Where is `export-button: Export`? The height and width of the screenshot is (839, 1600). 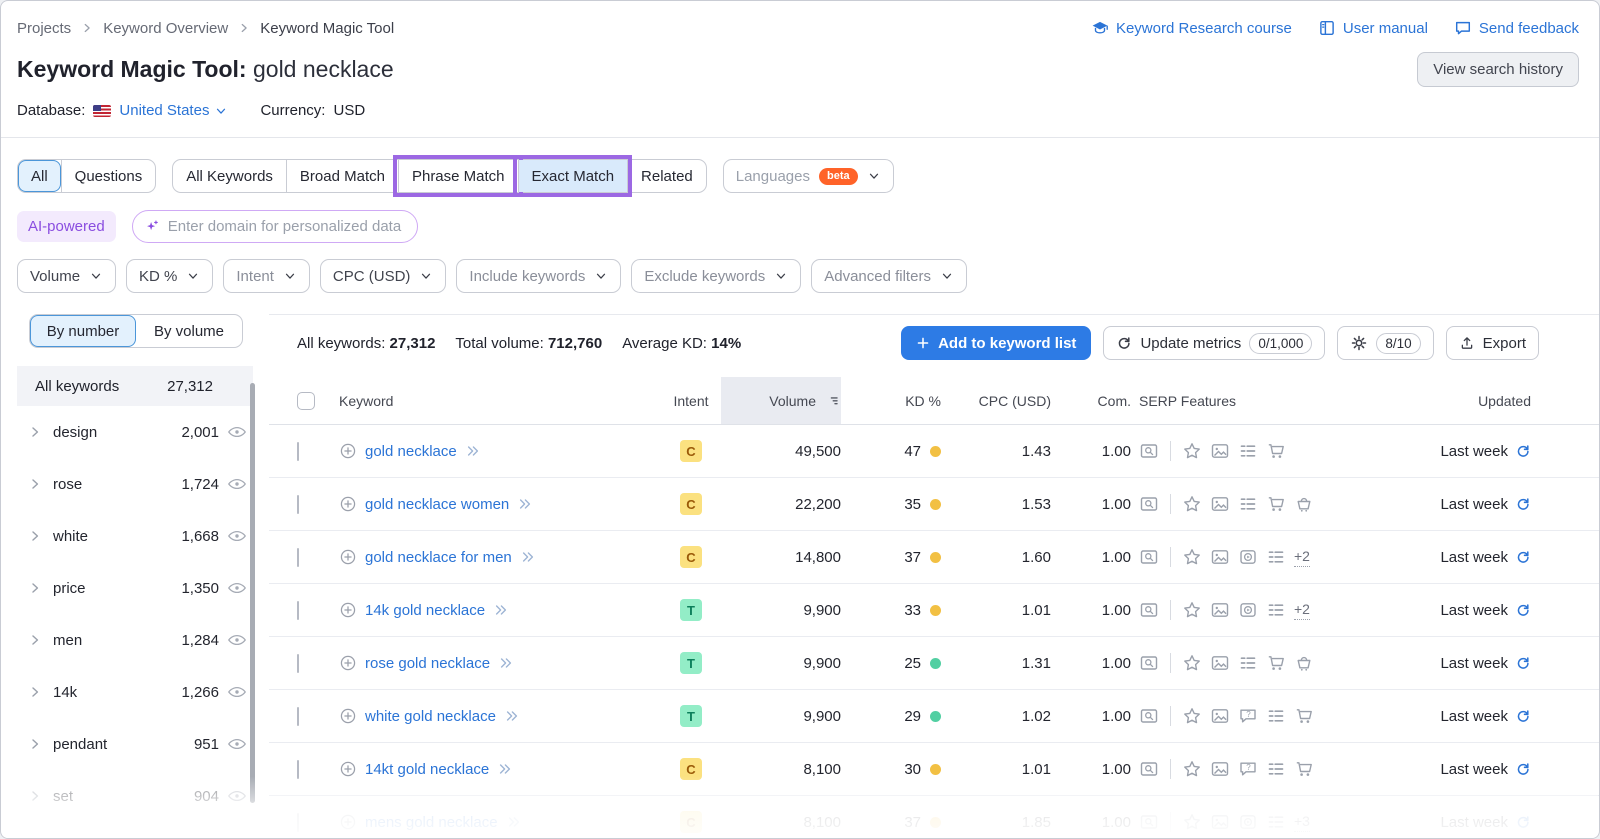 export-button: Export is located at coordinates (1492, 343).